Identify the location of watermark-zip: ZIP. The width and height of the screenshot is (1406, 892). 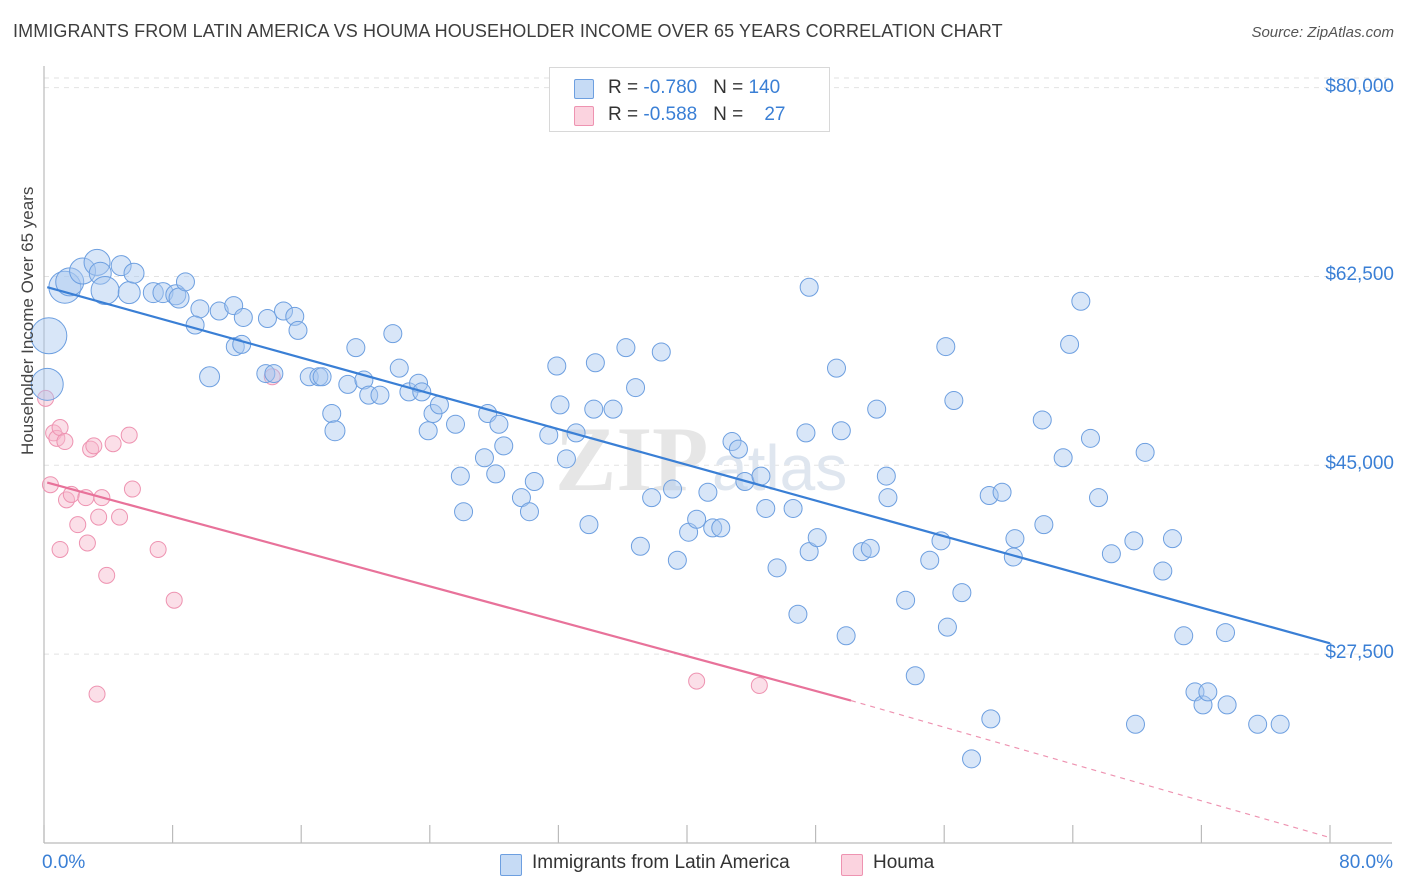
(631, 459).